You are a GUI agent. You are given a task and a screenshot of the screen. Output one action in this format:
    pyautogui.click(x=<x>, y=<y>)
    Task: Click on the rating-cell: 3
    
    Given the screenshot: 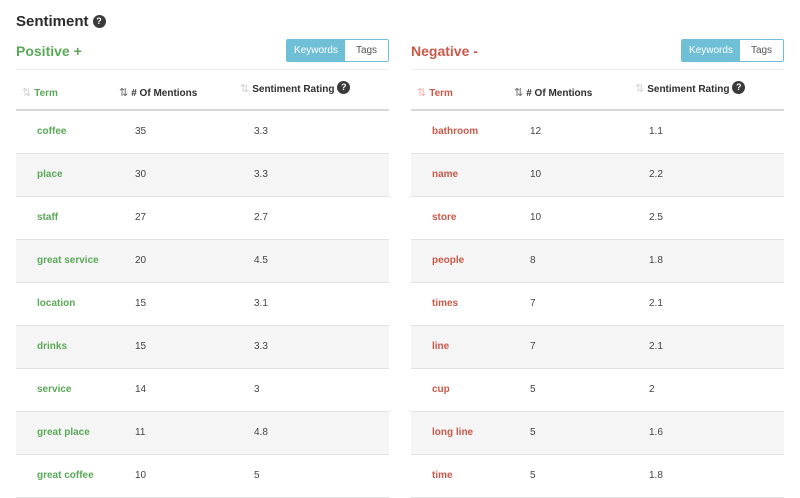 What is the action you would take?
    pyautogui.click(x=257, y=389)
    